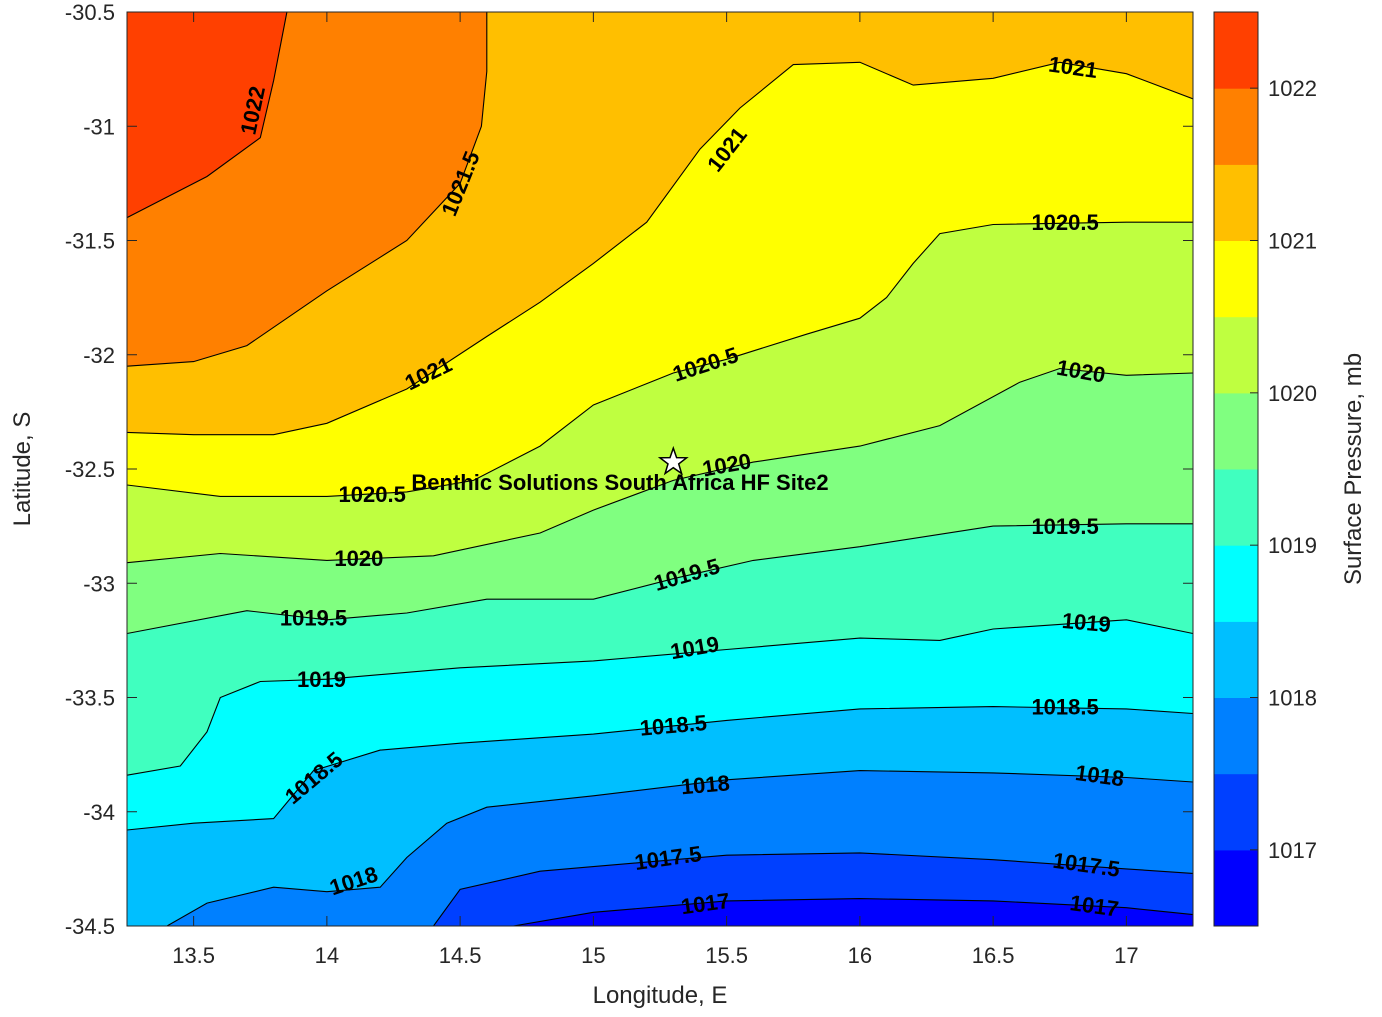 The image size is (1382, 1017). I want to click on y-tick-label: -32.5, so click(90, 469).